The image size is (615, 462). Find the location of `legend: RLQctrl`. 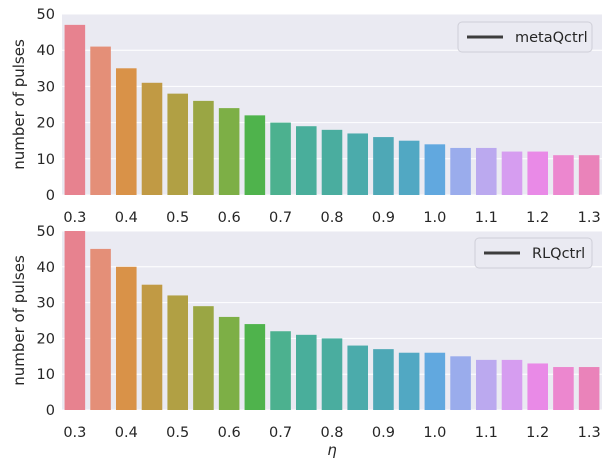

legend: RLQctrl is located at coordinates (533, 253).